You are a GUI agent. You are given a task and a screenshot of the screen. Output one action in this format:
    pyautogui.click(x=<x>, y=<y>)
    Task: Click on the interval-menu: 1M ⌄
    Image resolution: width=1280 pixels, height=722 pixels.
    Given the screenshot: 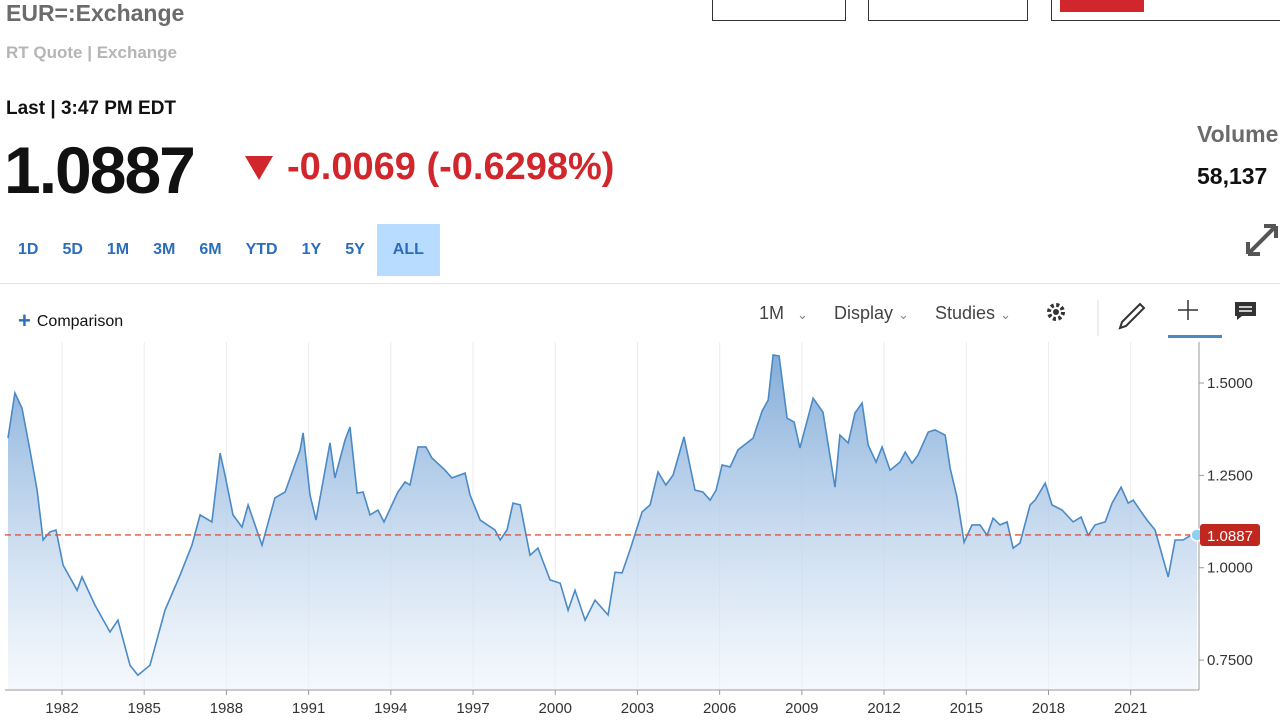 What is the action you would take?
    pyautogui.click(x=783, y=313)
    